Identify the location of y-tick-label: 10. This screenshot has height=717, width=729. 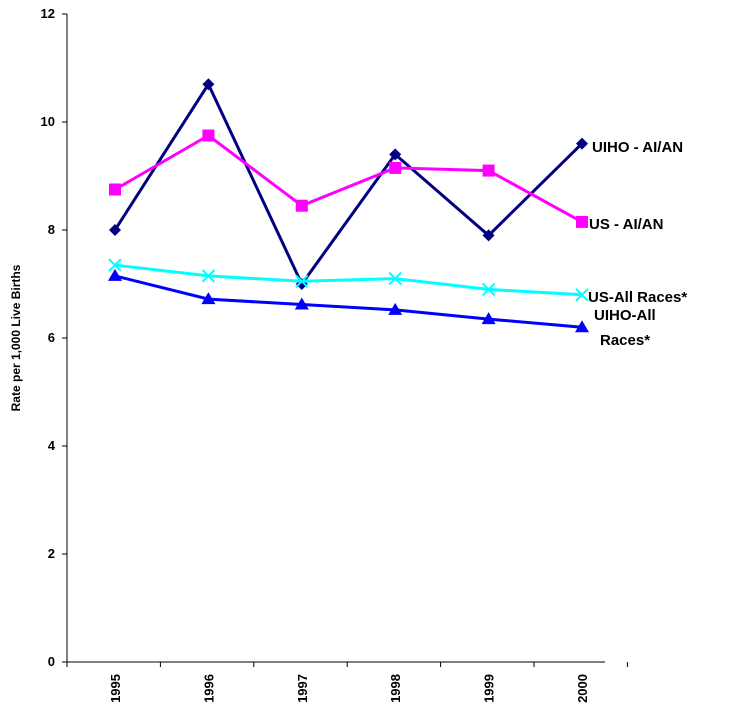
(48, 121).